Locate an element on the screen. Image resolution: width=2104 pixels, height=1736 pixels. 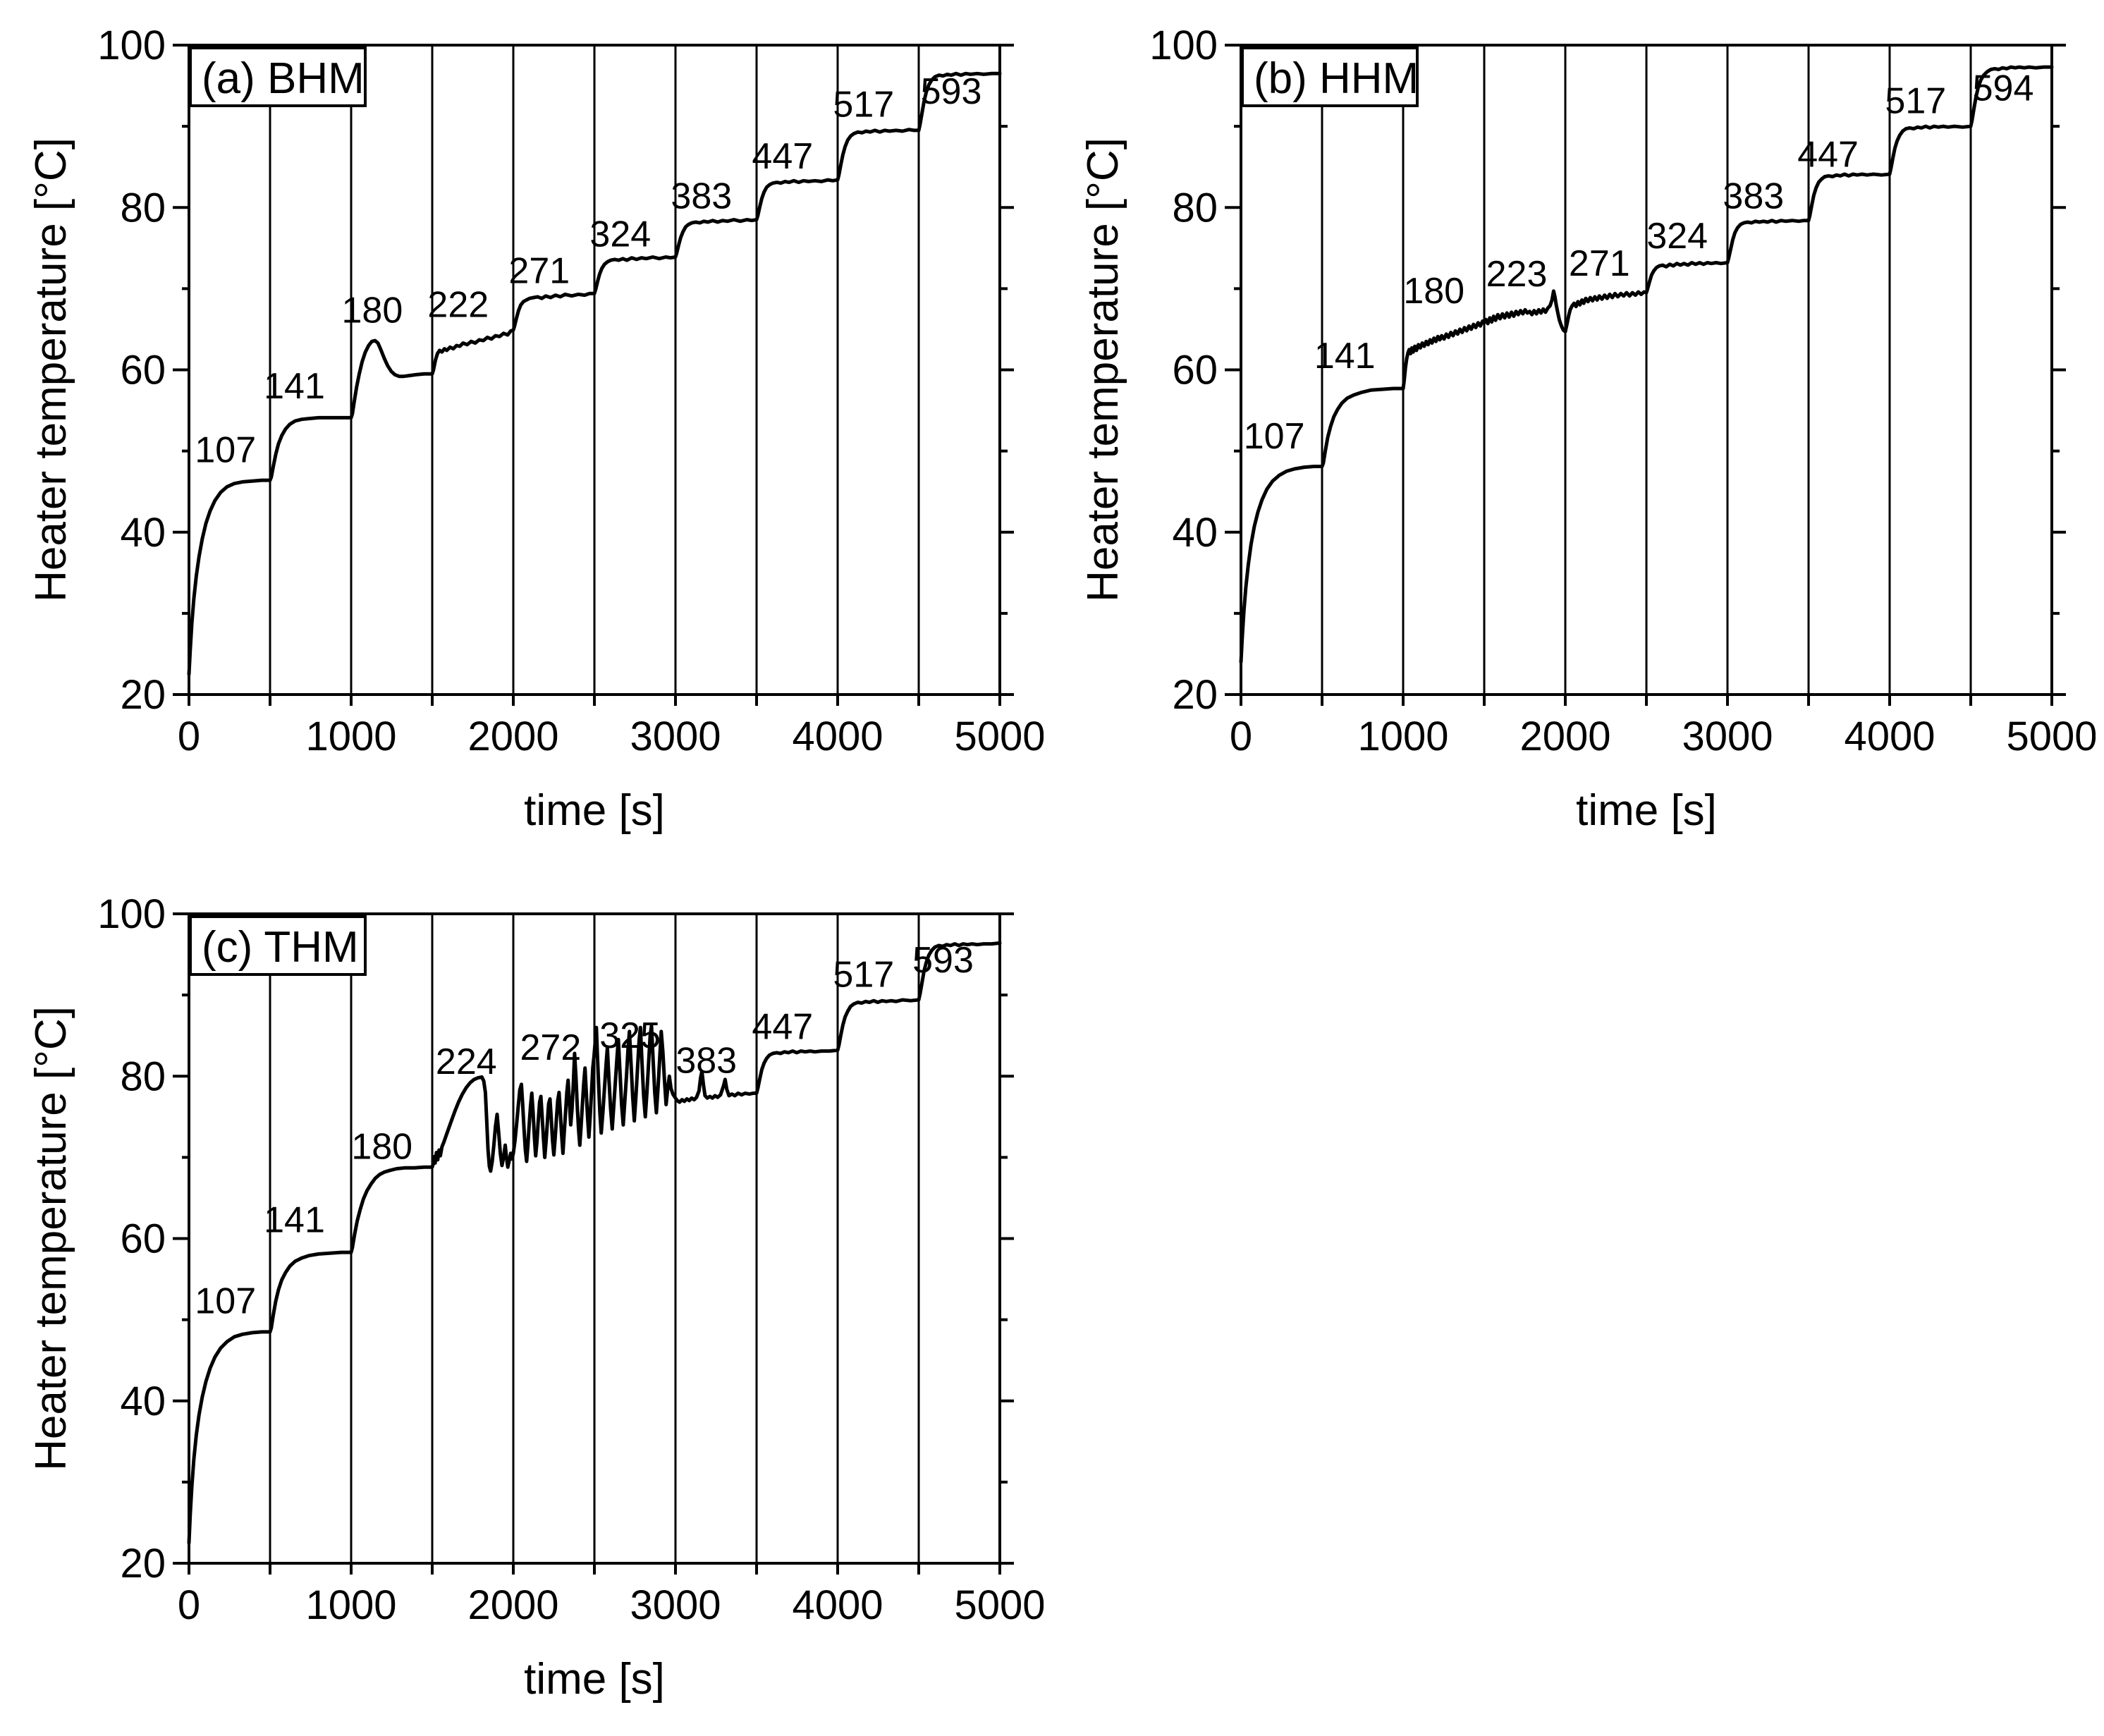
panel-label: (b) HHM is located at coordinates (1336, 78).